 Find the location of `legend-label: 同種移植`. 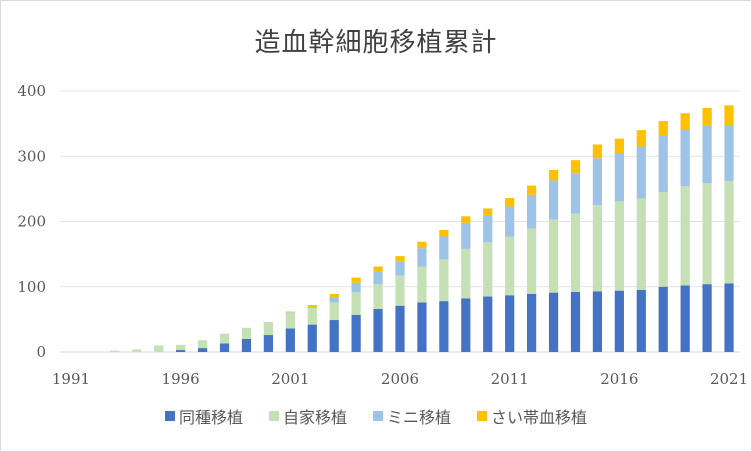

legend-label: 同種移植 is located at coordinates (210, 417).